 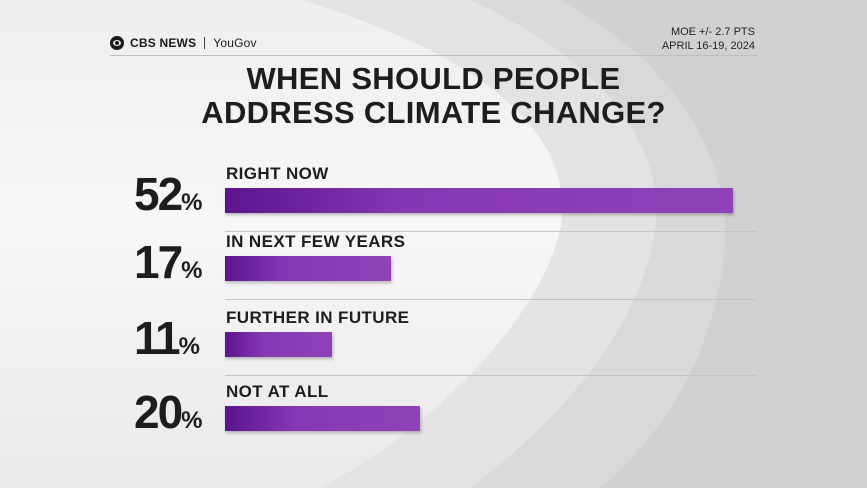 I want to click on value-number: 11, so click(x=157, y=338).